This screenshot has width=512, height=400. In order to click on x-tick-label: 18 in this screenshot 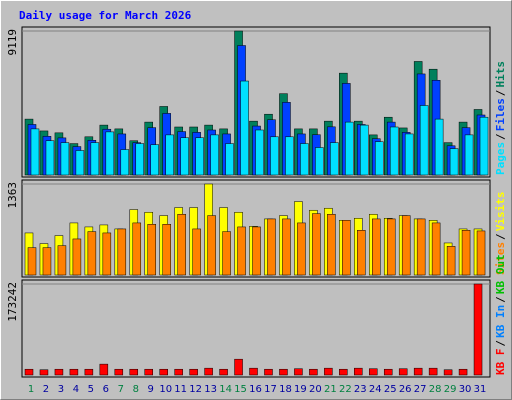, I will do `click(285, 389)`.